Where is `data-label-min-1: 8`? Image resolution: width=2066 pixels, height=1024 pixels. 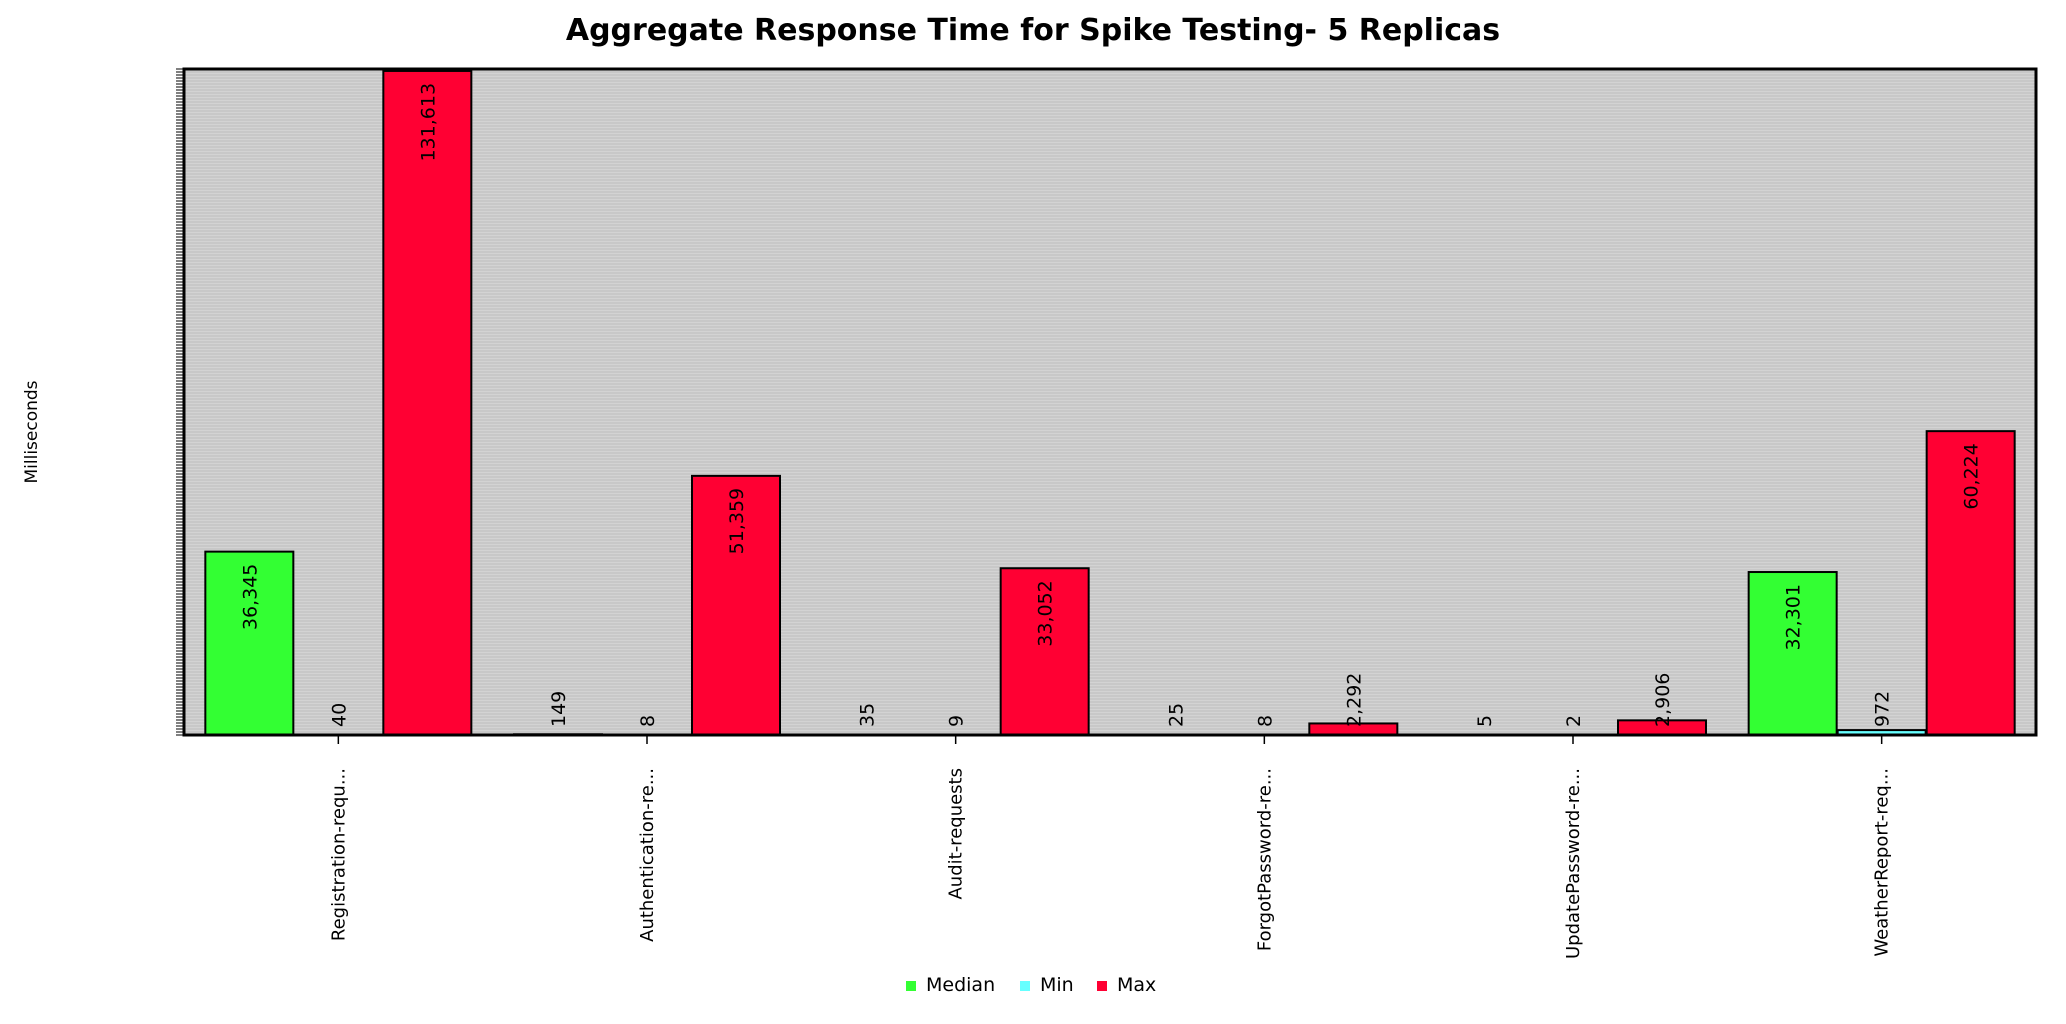 data-label-min-1: 8 is located at coordinates (648, 721).